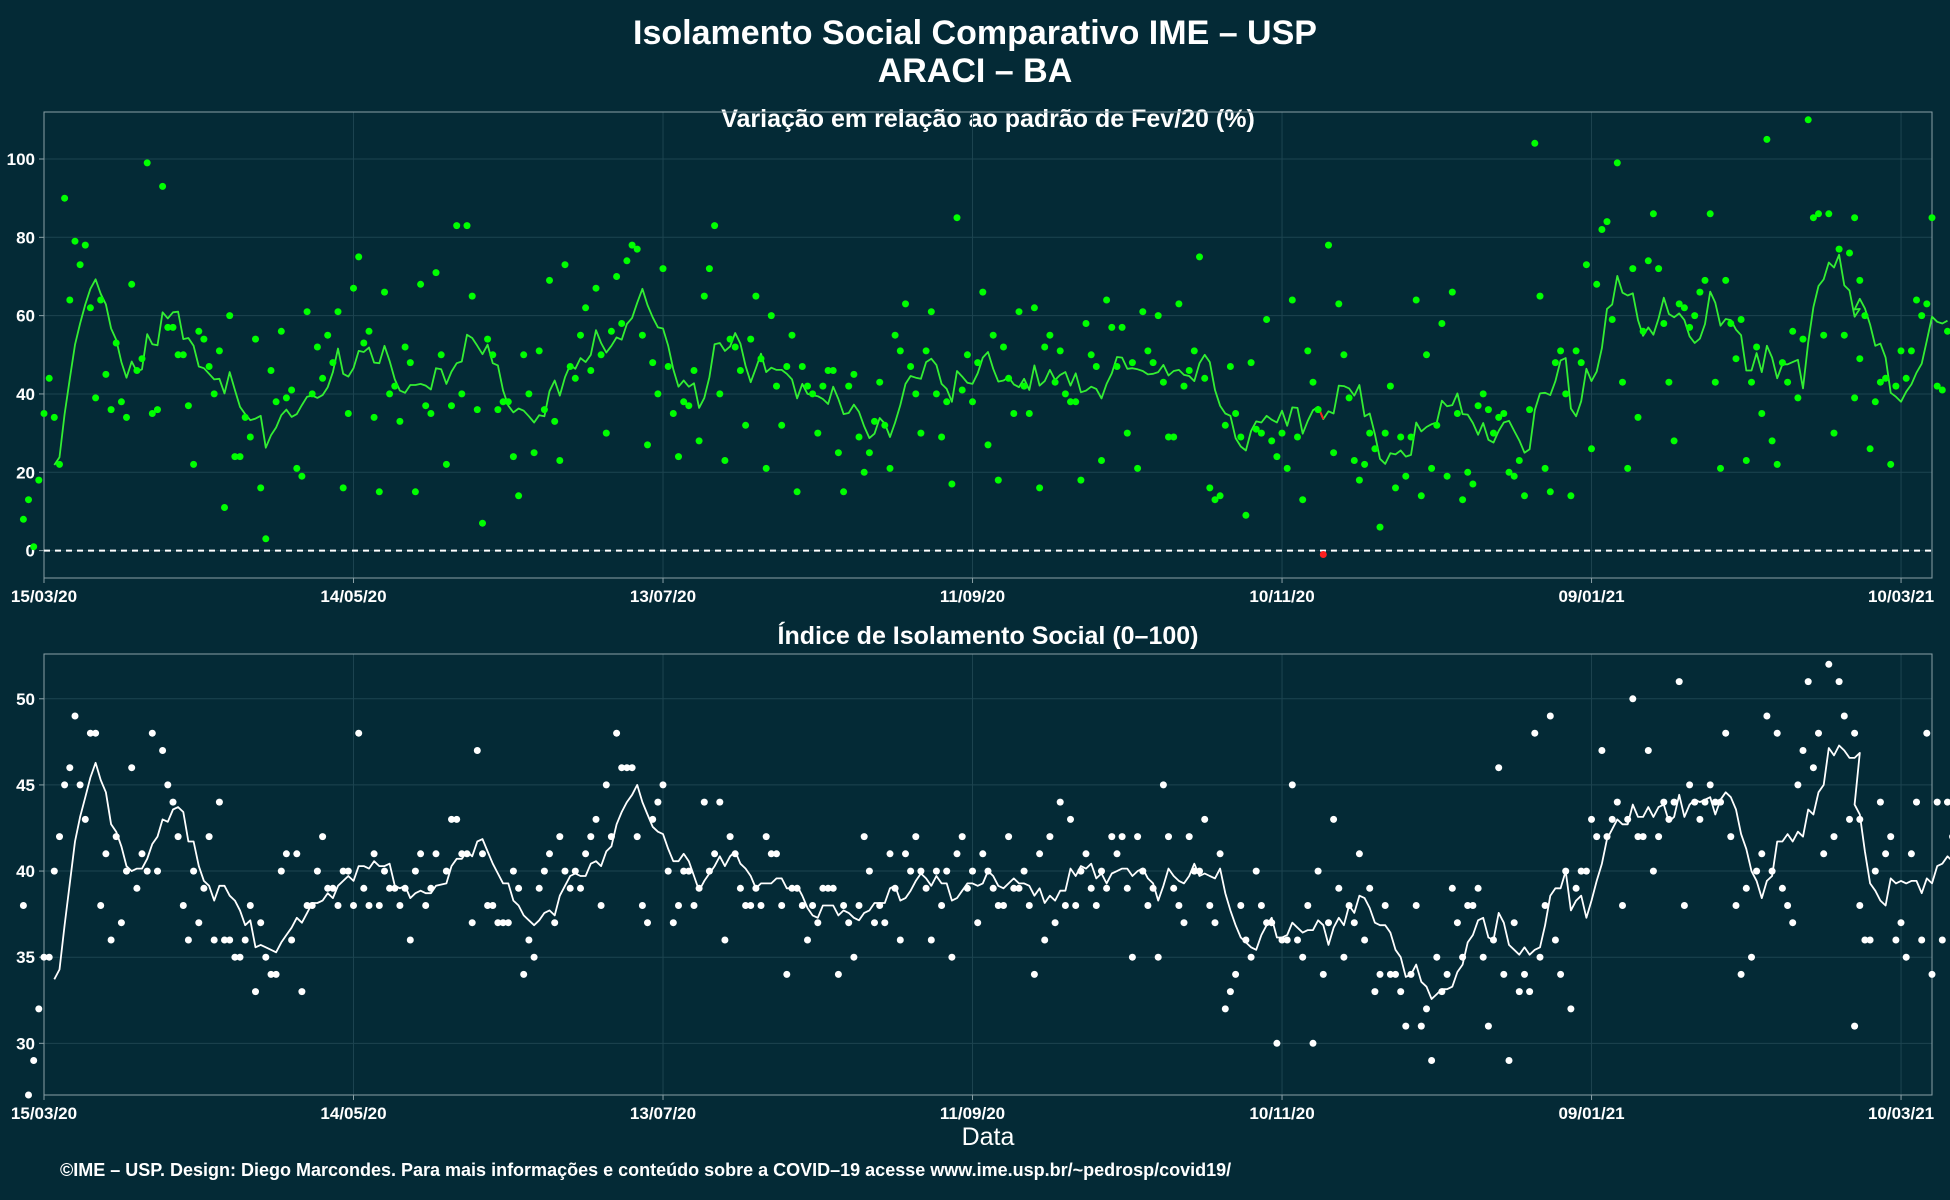 The image size is (1950, 1200). Describe the element at coordinates (25, 871) in the screenshot. I see `y-tick-label: 40` at that location.